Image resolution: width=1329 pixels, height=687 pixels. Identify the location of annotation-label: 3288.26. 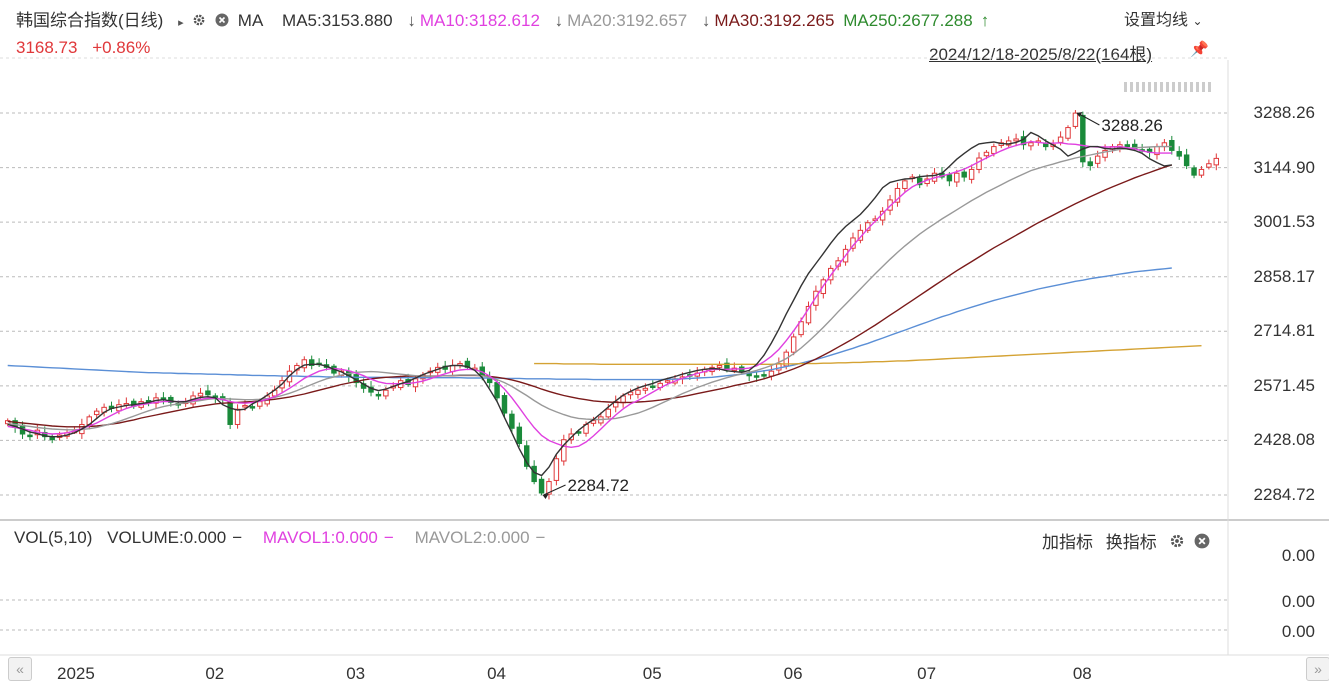
(1131, 125).